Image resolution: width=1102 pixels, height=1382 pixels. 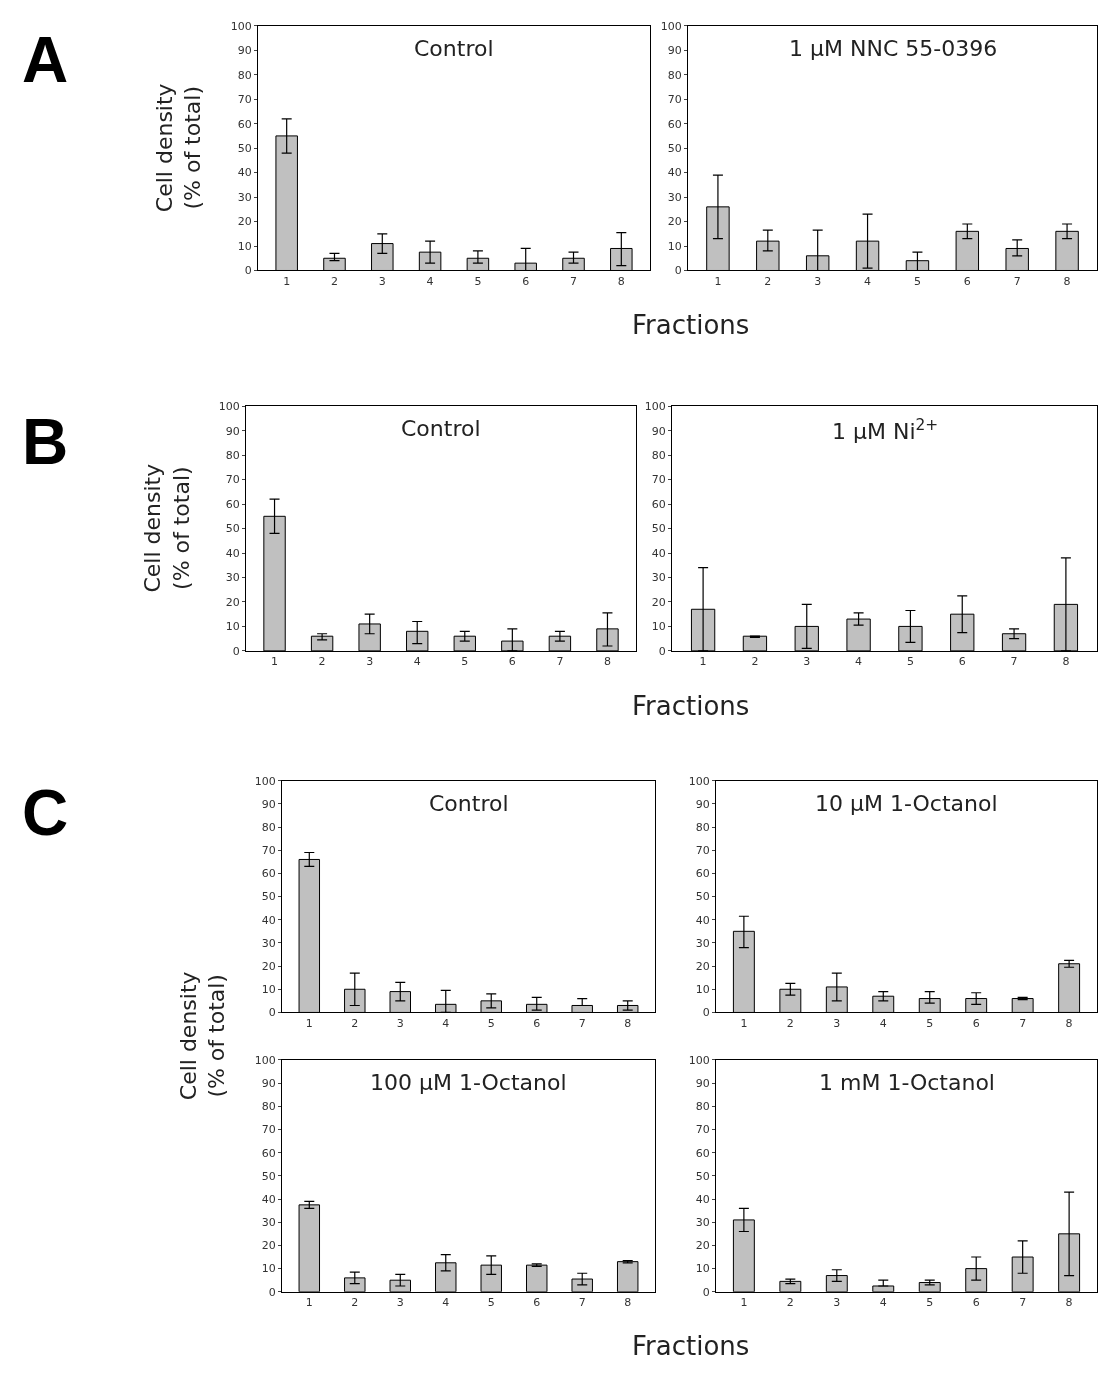 What do you see at coordinates (454, 48) in the screenshot?
I see `text: Control` at bounding box center [454, 48].